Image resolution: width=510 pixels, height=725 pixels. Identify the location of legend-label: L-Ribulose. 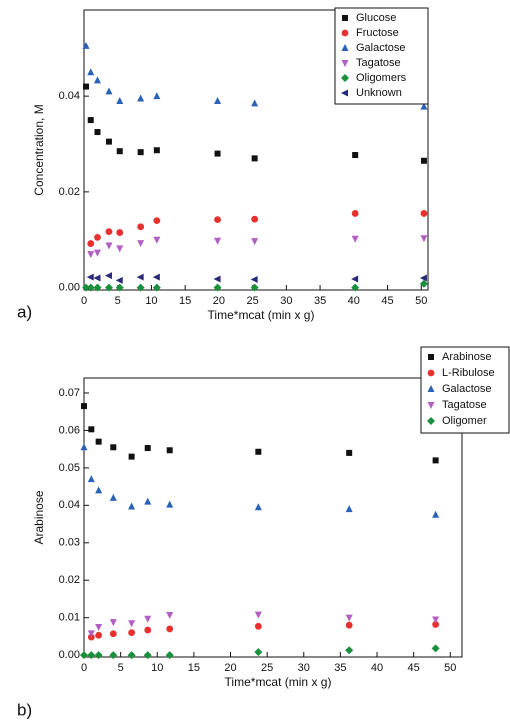
(468, 373).